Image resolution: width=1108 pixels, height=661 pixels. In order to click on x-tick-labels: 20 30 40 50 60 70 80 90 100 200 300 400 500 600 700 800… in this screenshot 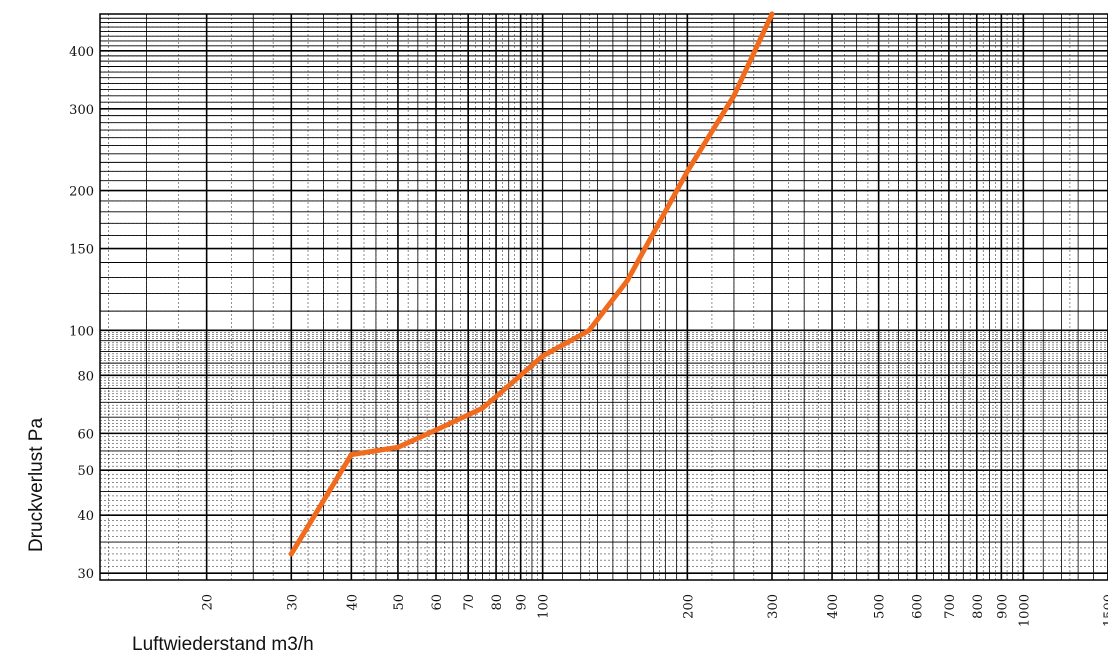, I will do `click(654, 610)`.